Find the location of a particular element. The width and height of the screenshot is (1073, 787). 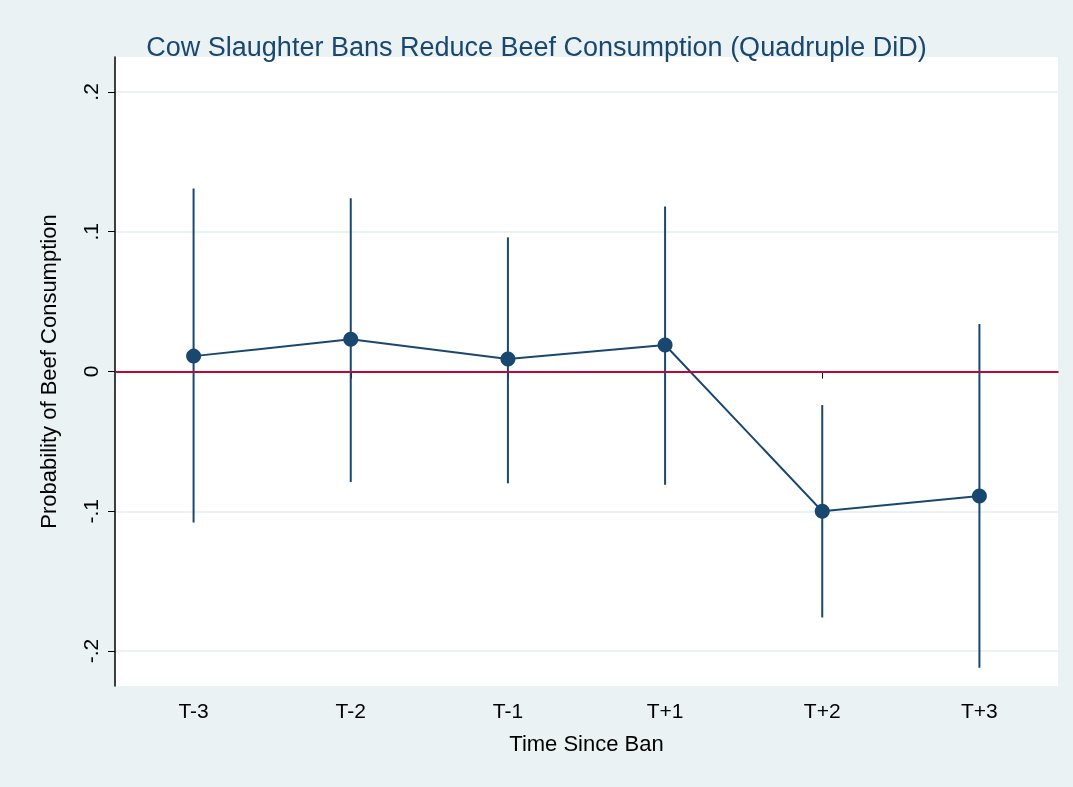

x-tick-label: T+3 is located at coordinates (979, 710).